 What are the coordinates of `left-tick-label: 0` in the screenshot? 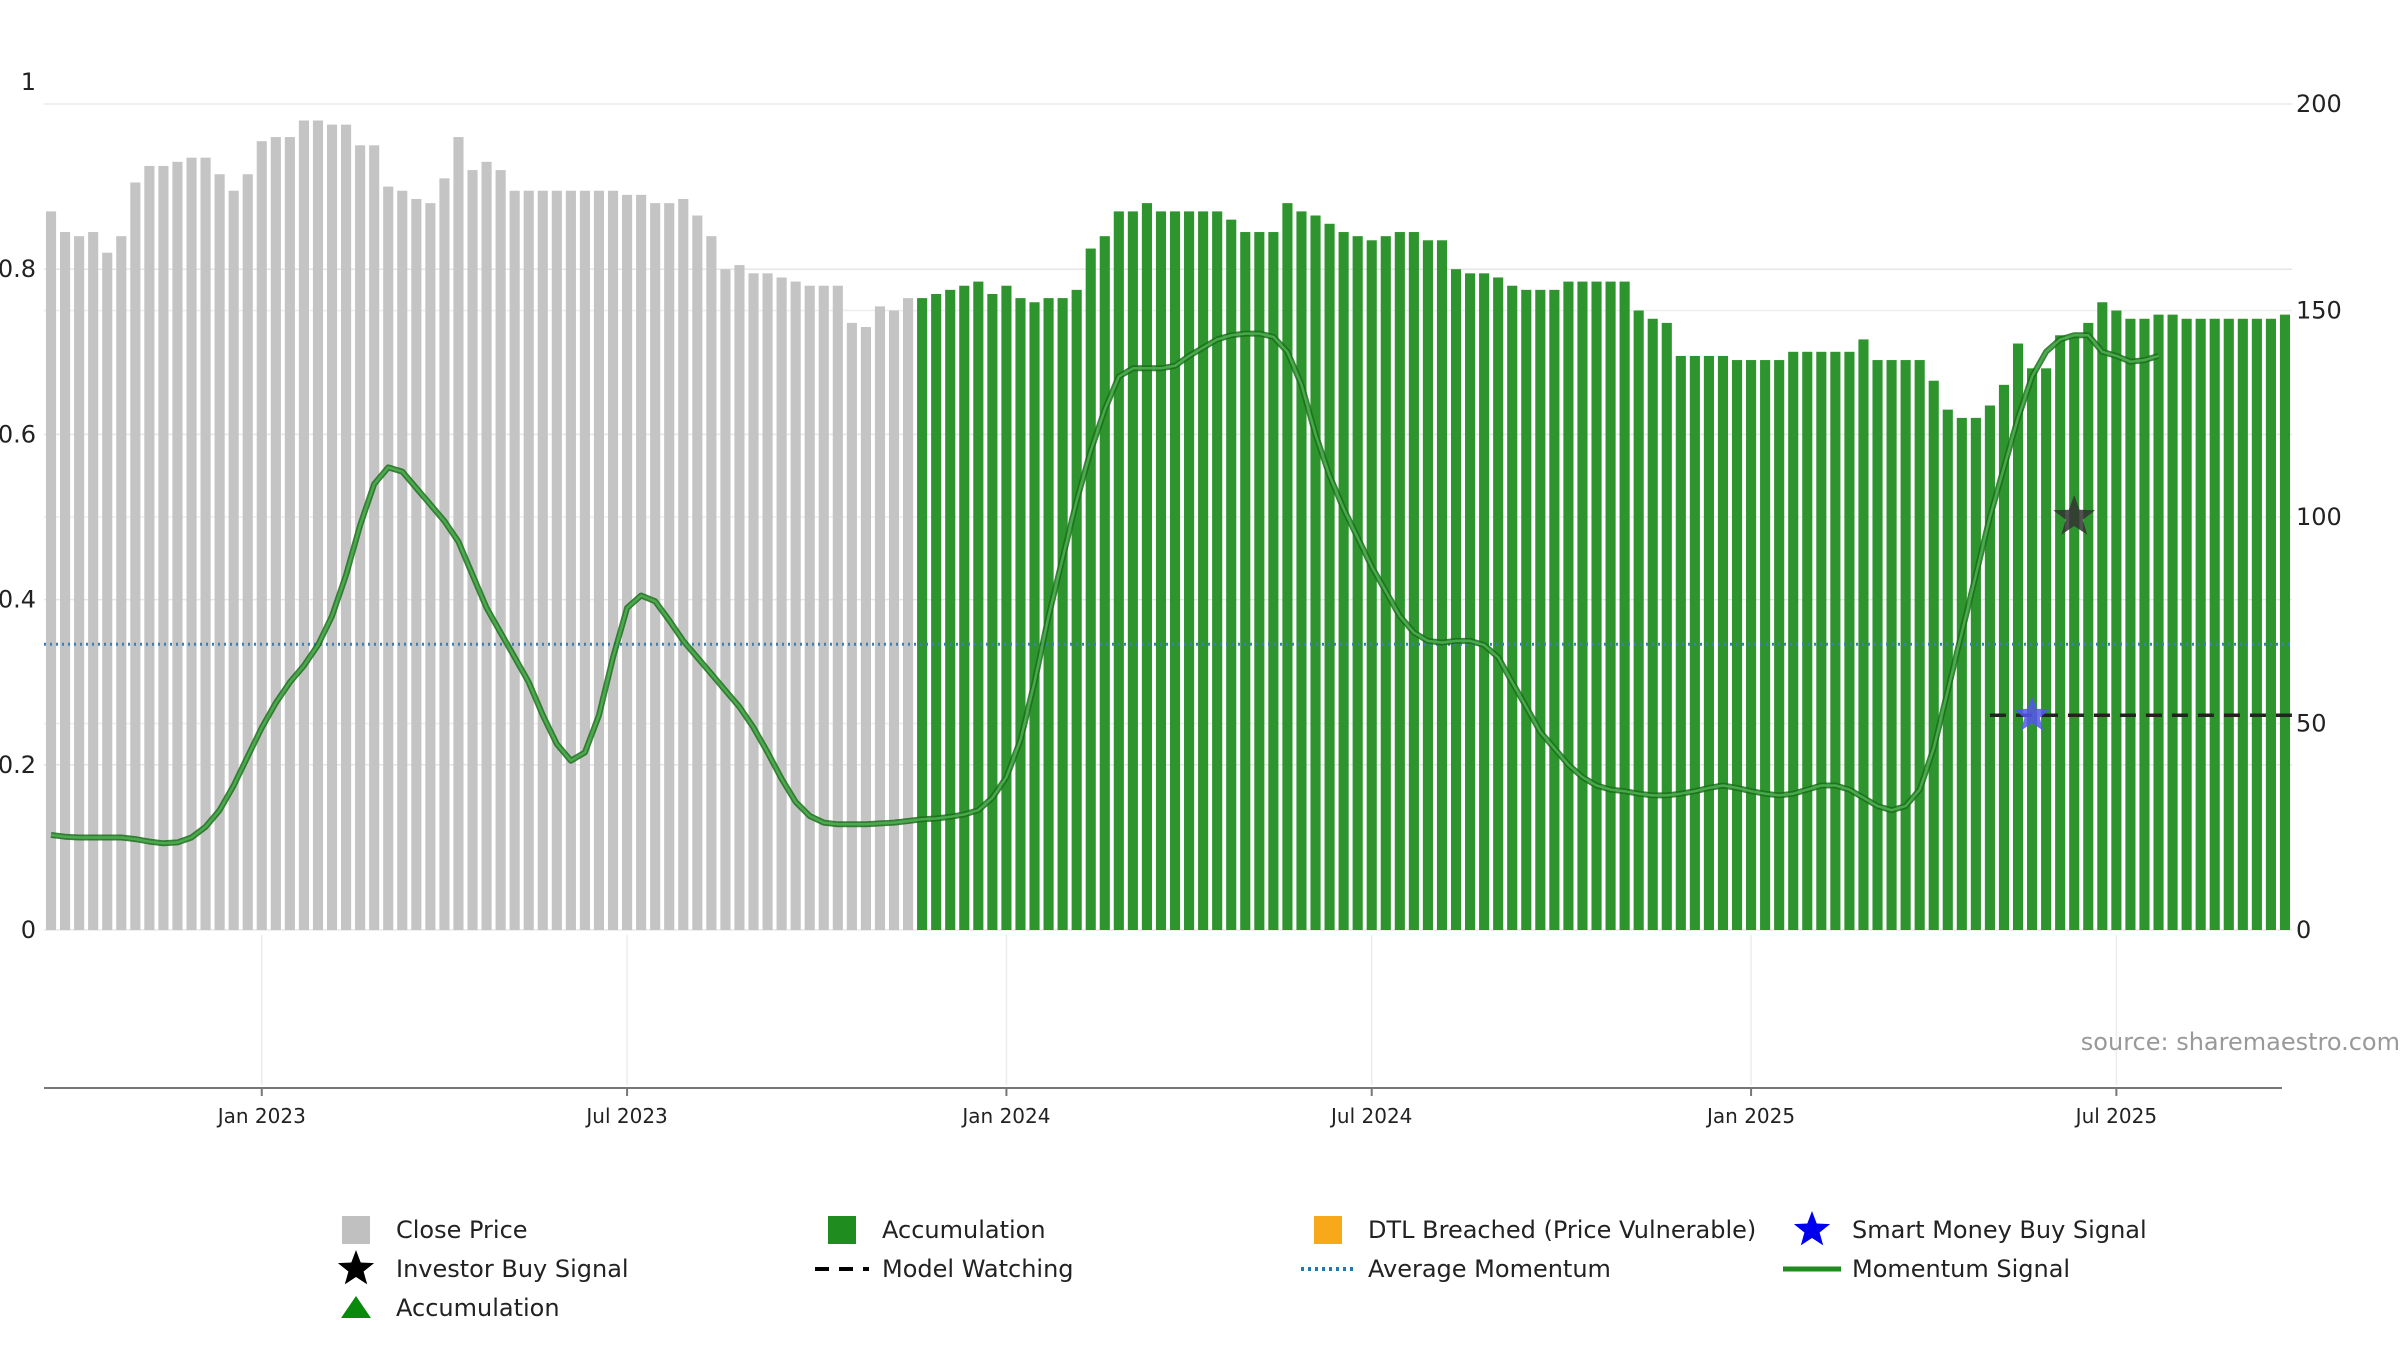 It's located at (28, 930).